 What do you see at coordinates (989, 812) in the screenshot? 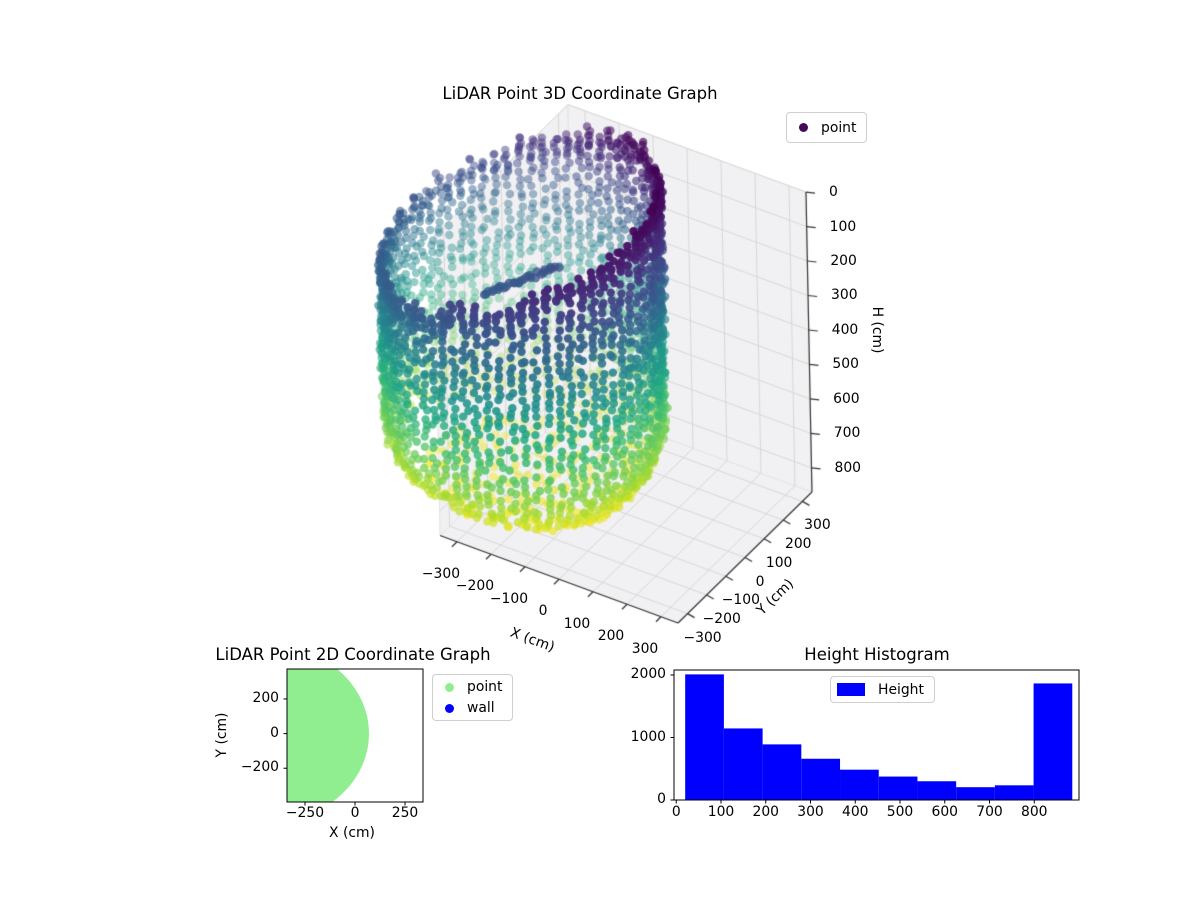
I see `hist-x-tick-label: 700` at bounding box center [989, 812].